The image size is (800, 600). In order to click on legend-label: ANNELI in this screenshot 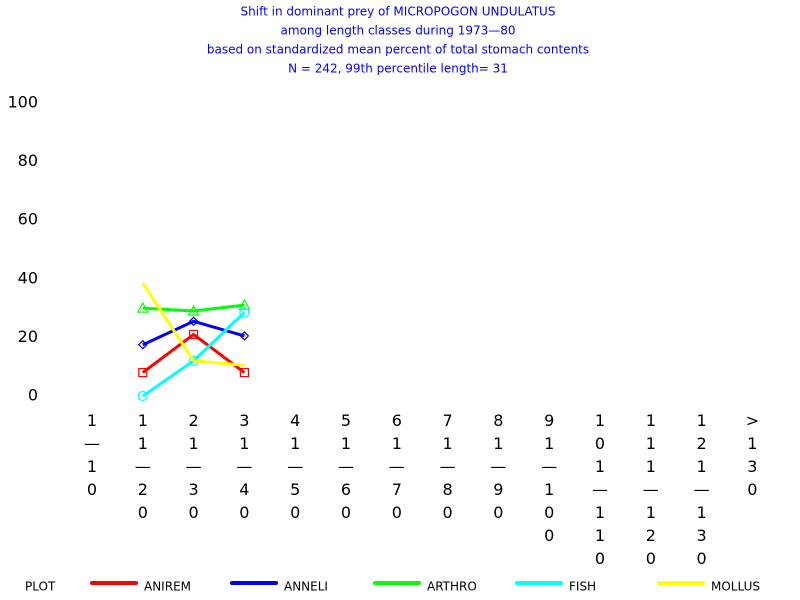, I will do `click(306, 587)`.